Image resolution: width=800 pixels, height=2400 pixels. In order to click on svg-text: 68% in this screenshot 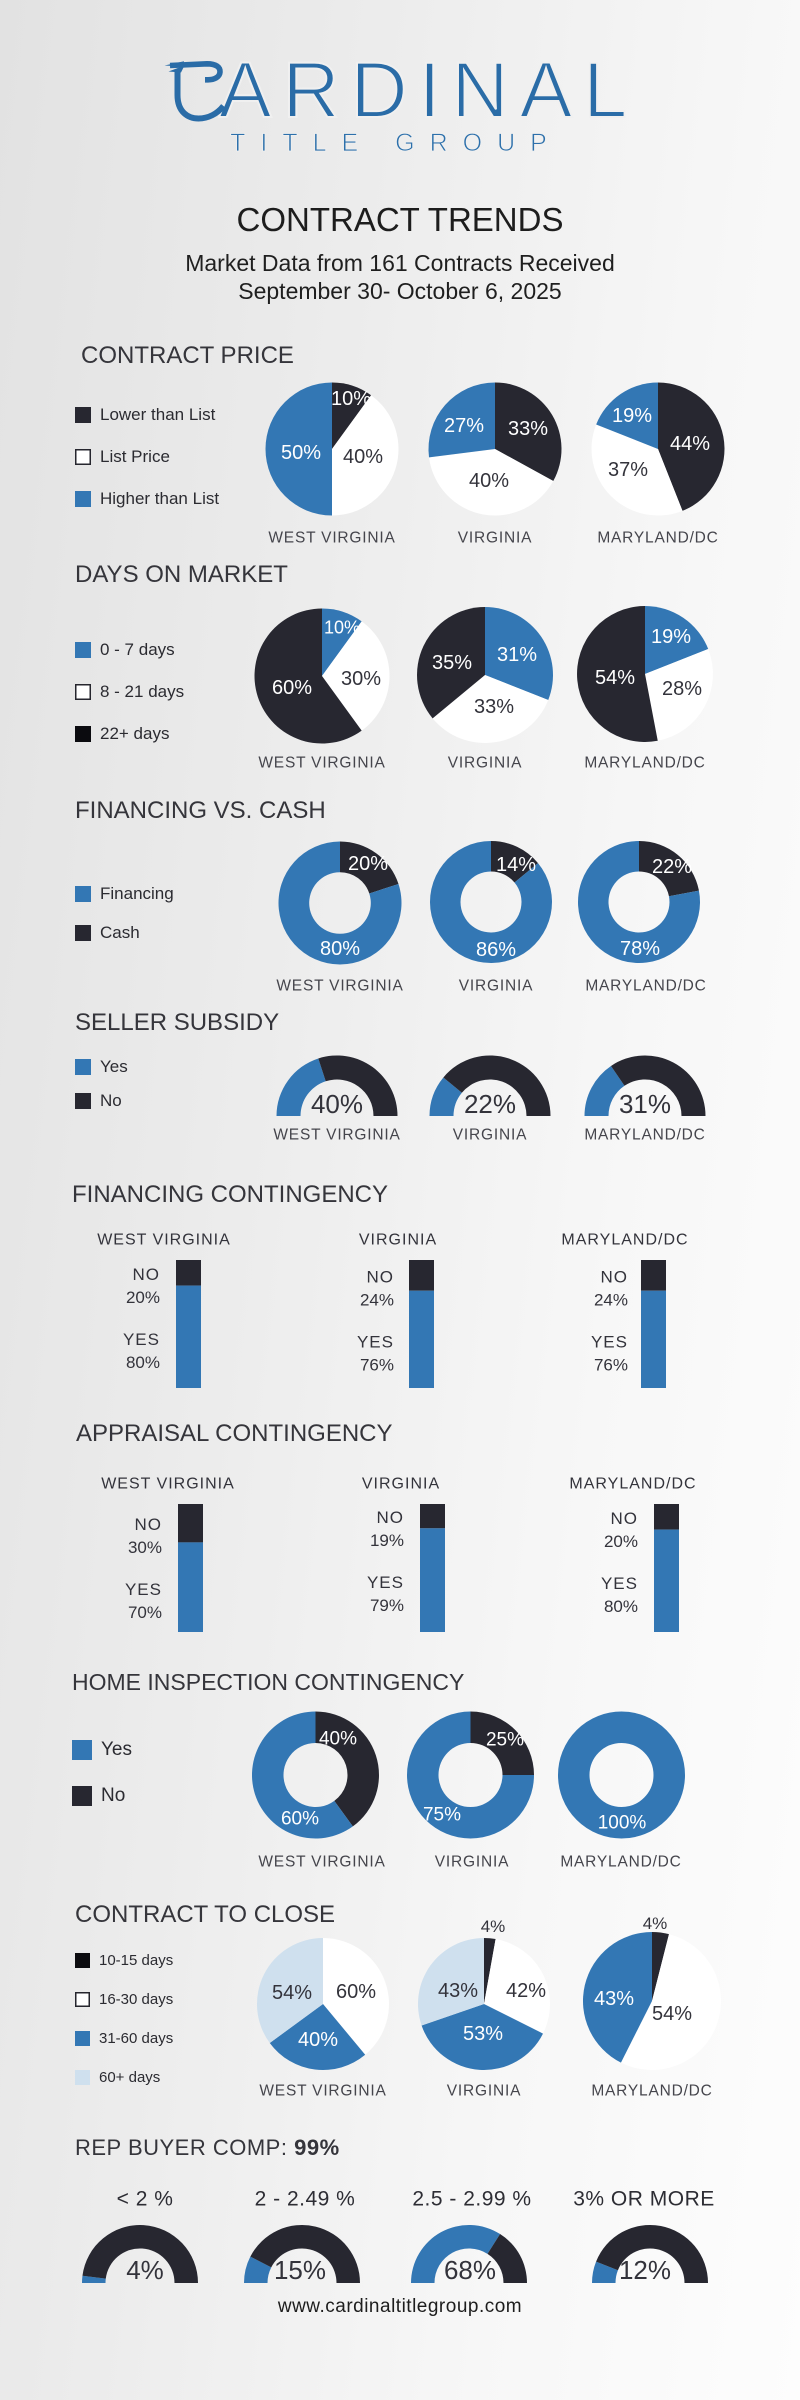, I will do `click(470, 2270)`.